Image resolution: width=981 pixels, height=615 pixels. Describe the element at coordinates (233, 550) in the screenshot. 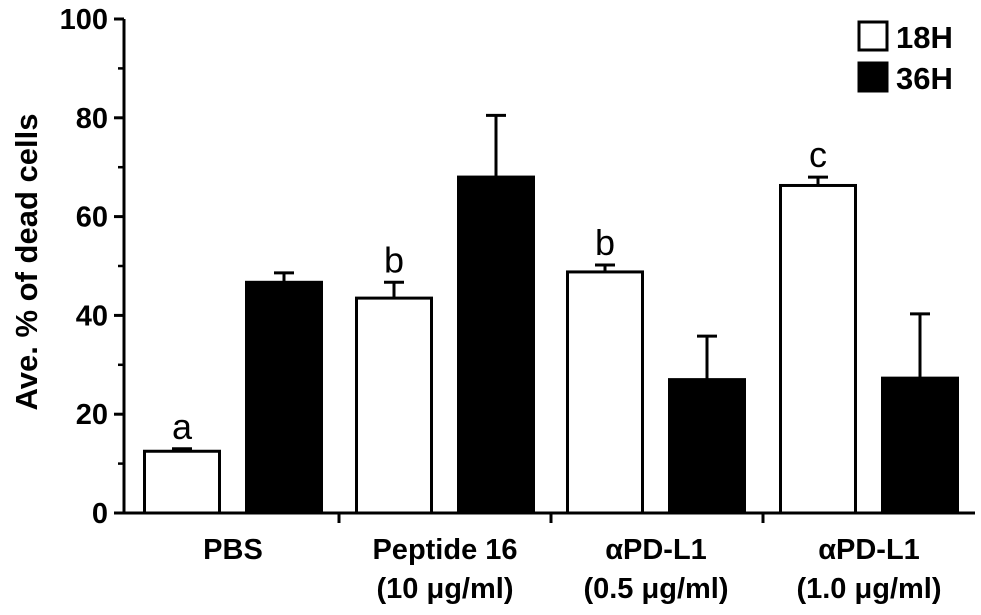

I see `category-label-line1: PBS` at that location.